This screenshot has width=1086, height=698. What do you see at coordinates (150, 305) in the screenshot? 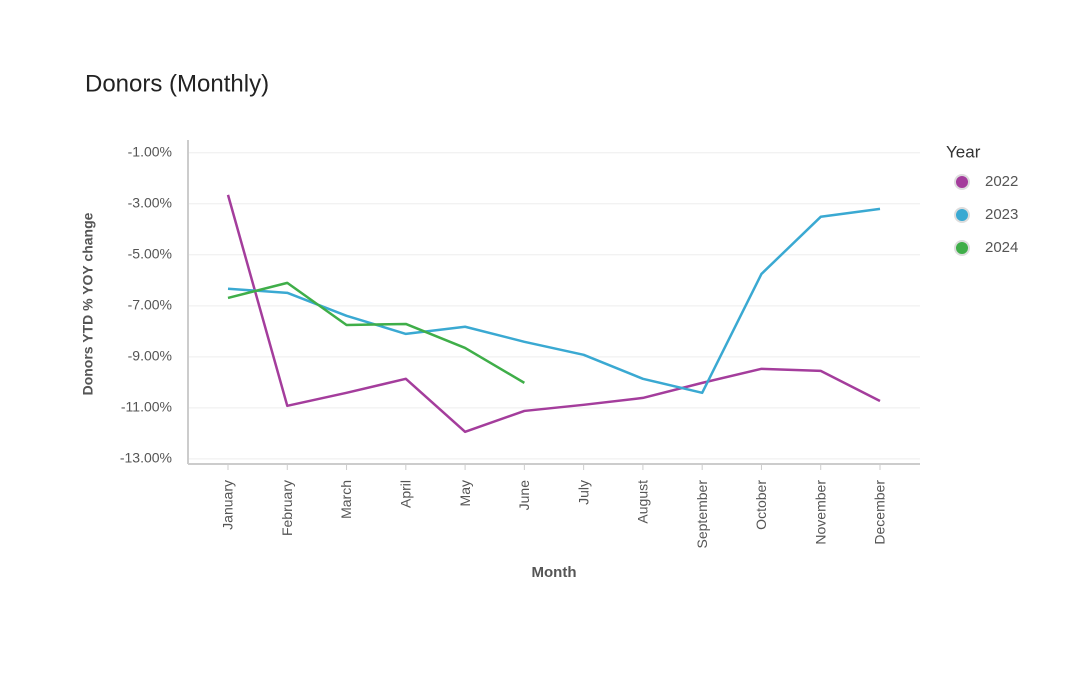
I see `y-tick-label: -7.00%` at bounding box center [150, 305].